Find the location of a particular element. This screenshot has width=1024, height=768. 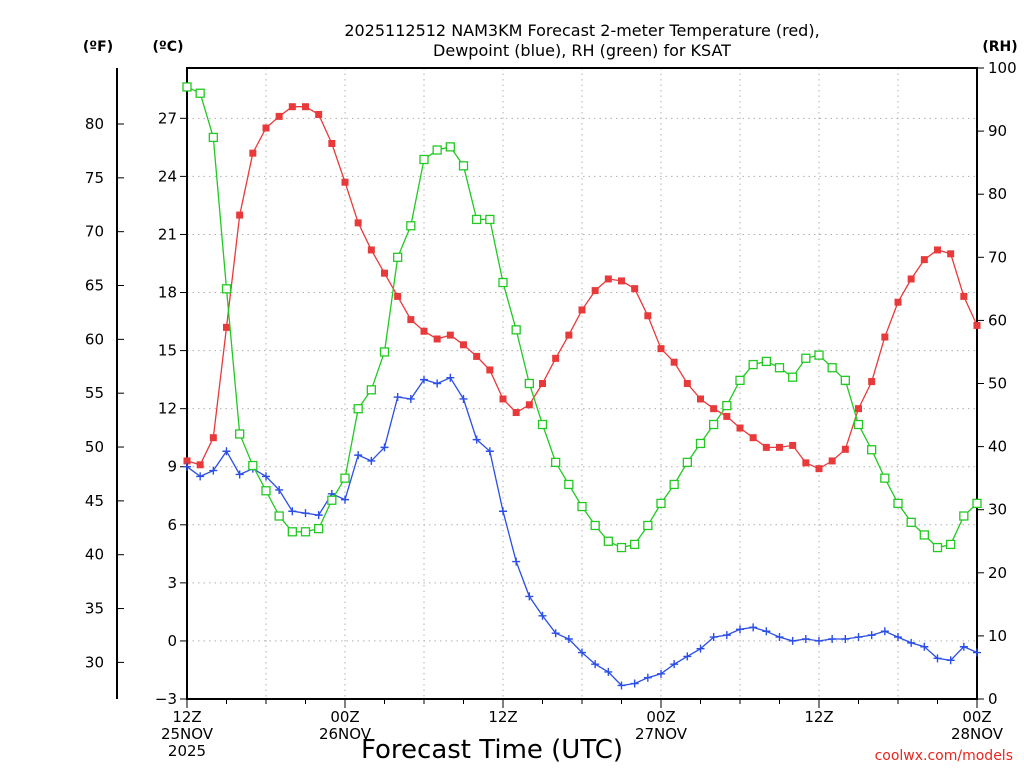

x-tick-label: 00Z is located at coordinates (976, 717).